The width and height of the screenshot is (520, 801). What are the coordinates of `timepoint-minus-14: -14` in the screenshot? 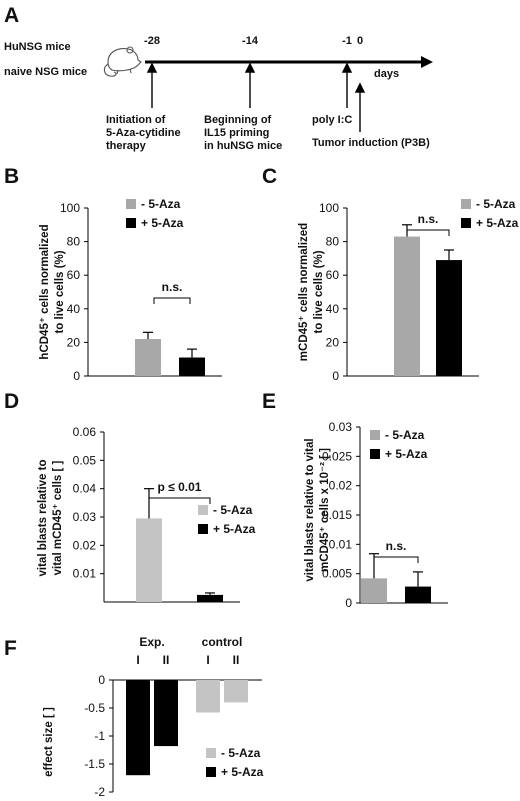 It's located at (250, 41).